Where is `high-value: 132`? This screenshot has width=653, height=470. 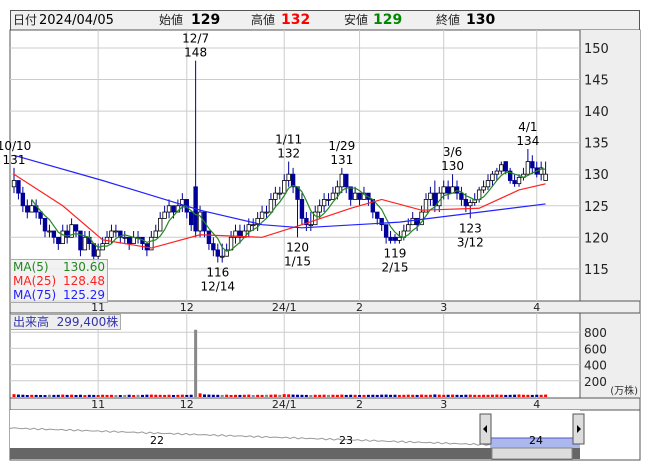
high-value: 132 is located at coordinates (296, 20).